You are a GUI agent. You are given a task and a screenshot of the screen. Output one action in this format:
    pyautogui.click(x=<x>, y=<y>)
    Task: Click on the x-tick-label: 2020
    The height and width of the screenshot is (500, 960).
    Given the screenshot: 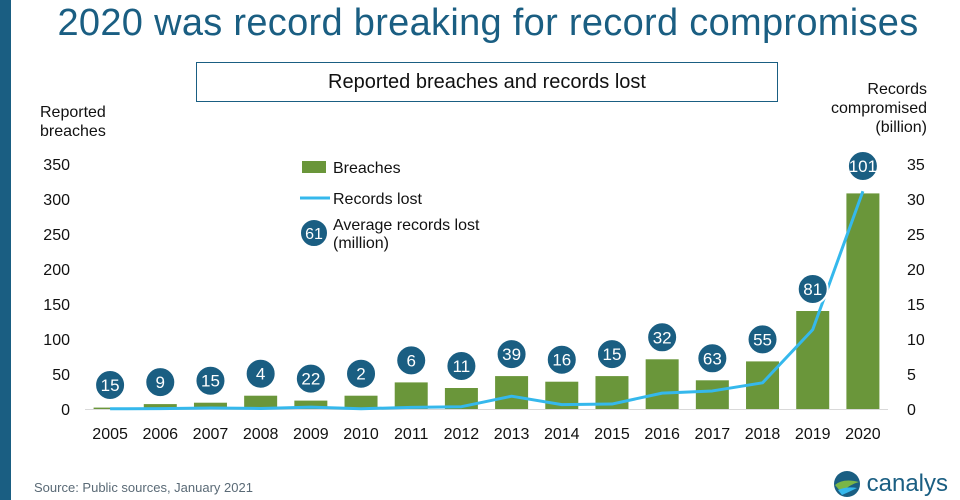 What is the action you would take?
    pyautogui.click(x=863, y=434)
    